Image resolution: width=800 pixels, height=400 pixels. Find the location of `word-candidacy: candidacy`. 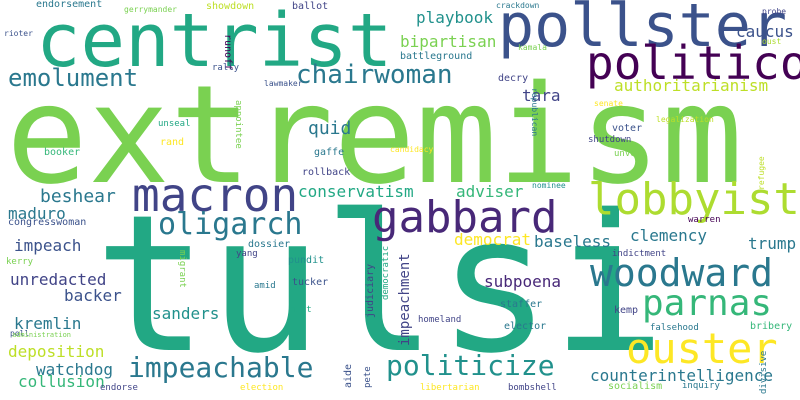

word-candidacy: candidacy is located at coordinates (412, 149).